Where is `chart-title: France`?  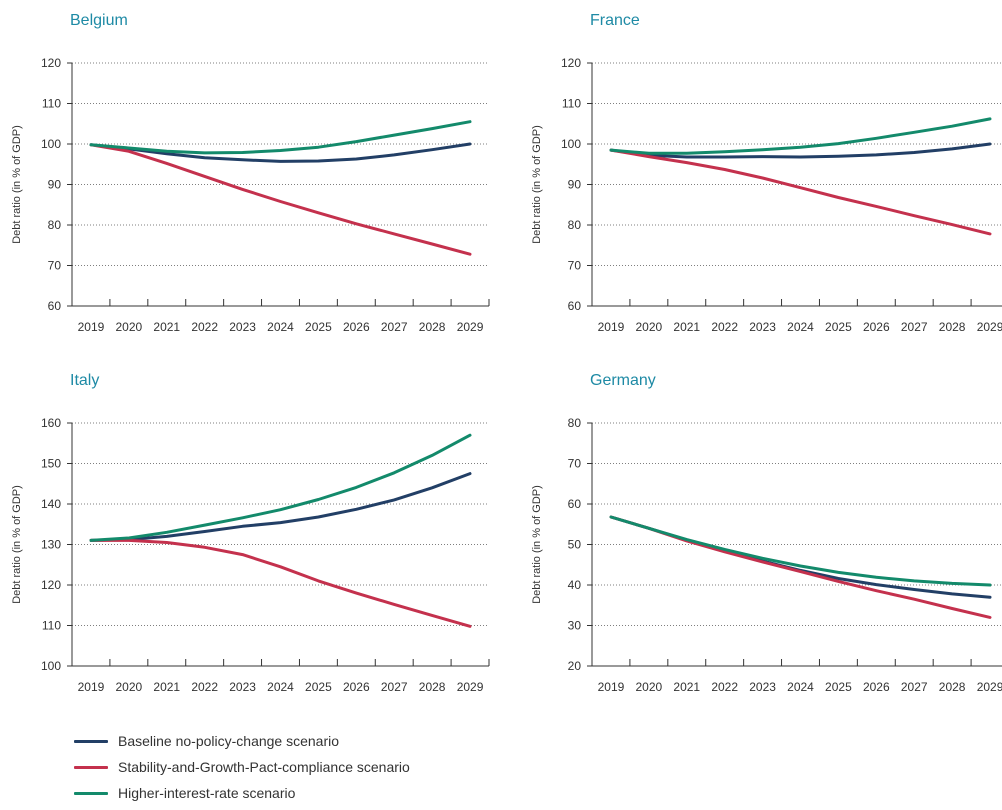 chart-title: France is located at coordinates (615, 20).